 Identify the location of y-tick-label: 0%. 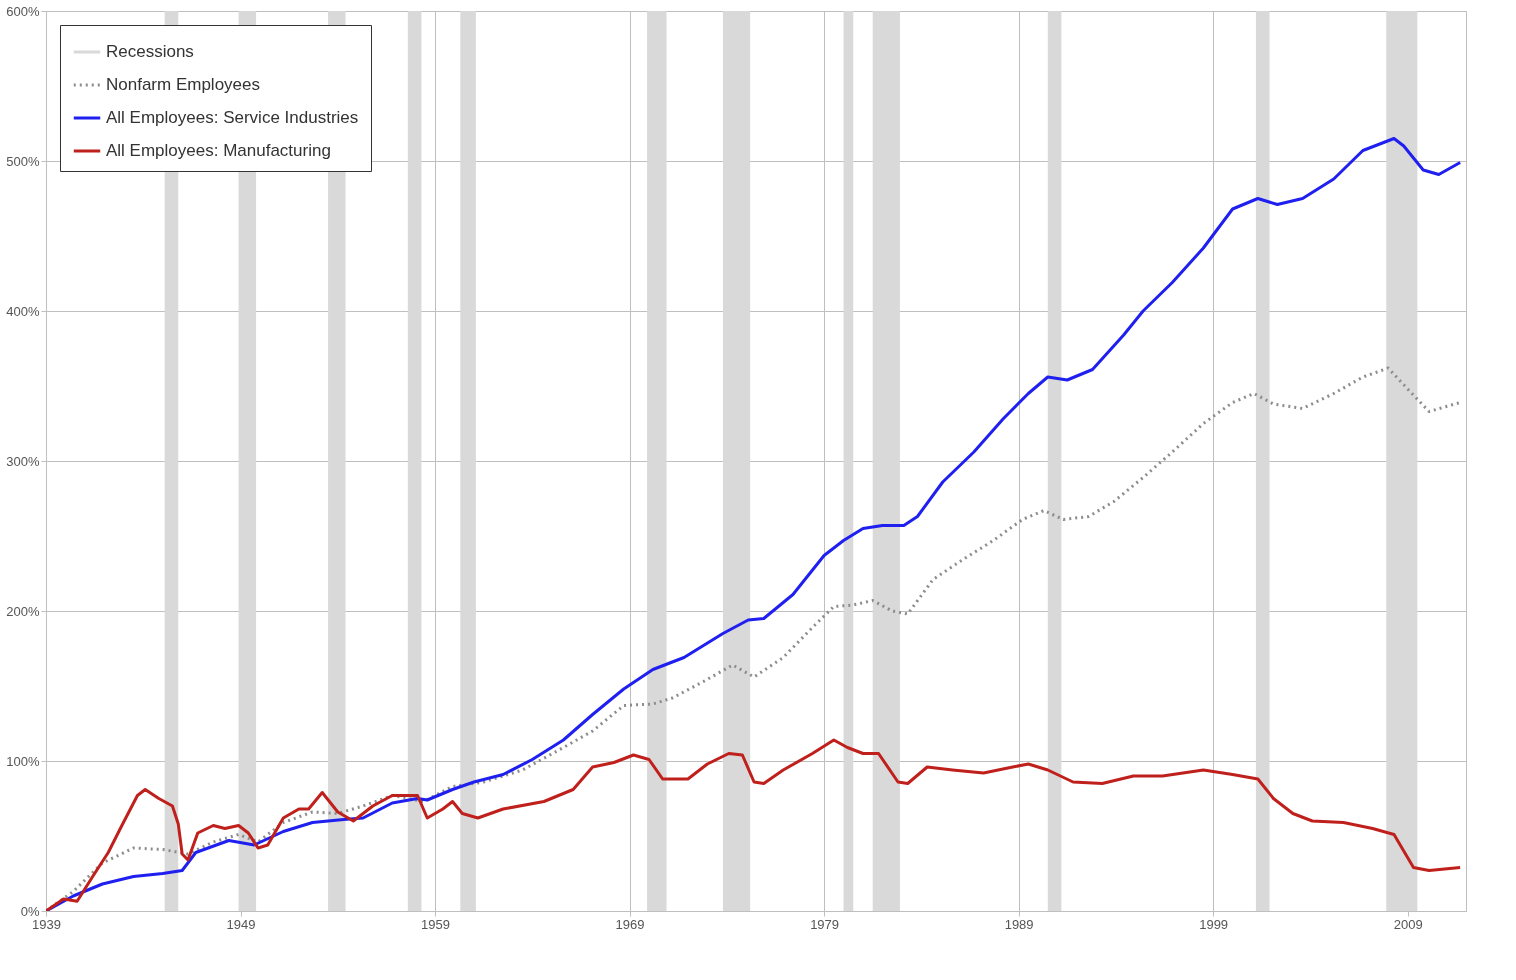
(30, 911).